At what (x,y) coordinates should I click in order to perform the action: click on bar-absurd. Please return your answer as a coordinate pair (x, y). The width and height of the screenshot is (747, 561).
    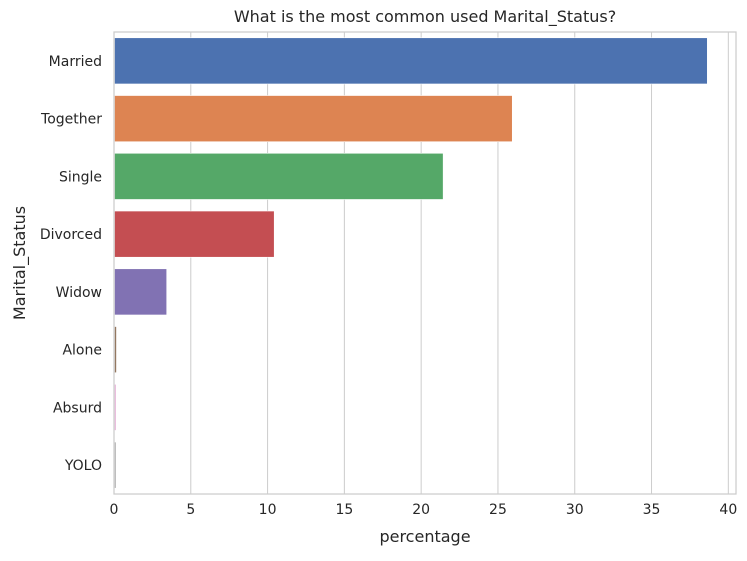
    Looking at the image, I should click on (115, 407).